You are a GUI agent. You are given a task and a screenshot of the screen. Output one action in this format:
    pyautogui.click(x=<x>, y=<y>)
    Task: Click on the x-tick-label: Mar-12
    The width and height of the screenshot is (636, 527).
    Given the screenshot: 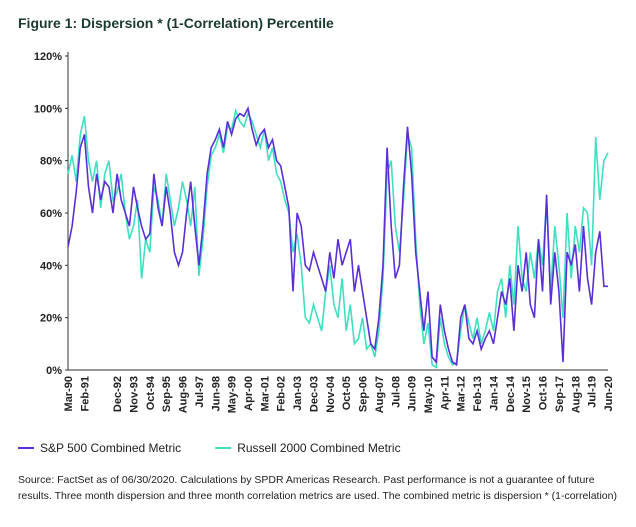 What is the action you would take?
    pyautogui.click(x=462, y=393)
    